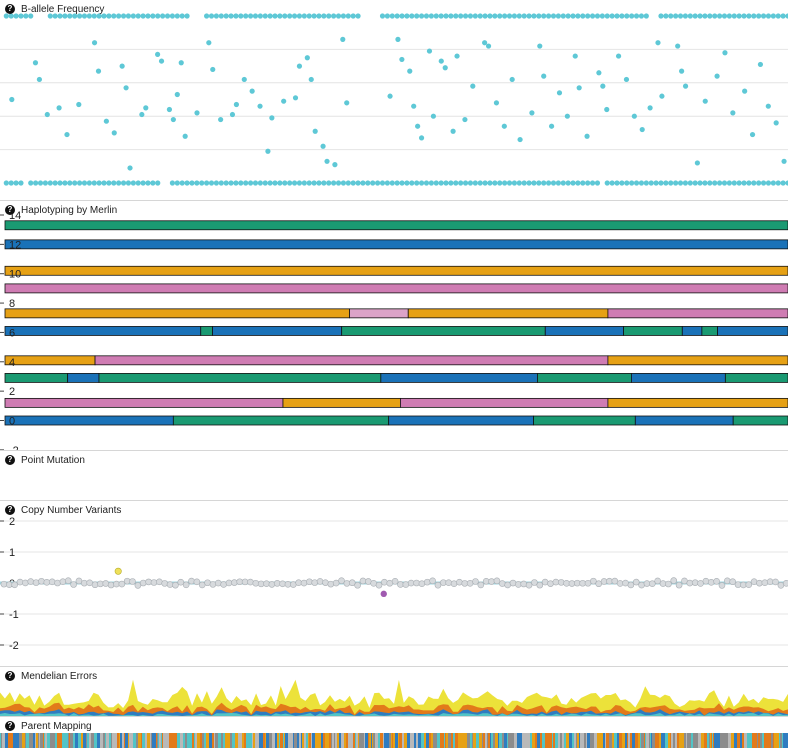 Image resolution: width=788 pixels, height=748 pixels. I want to click on mendelian-area, so click(394, 712).